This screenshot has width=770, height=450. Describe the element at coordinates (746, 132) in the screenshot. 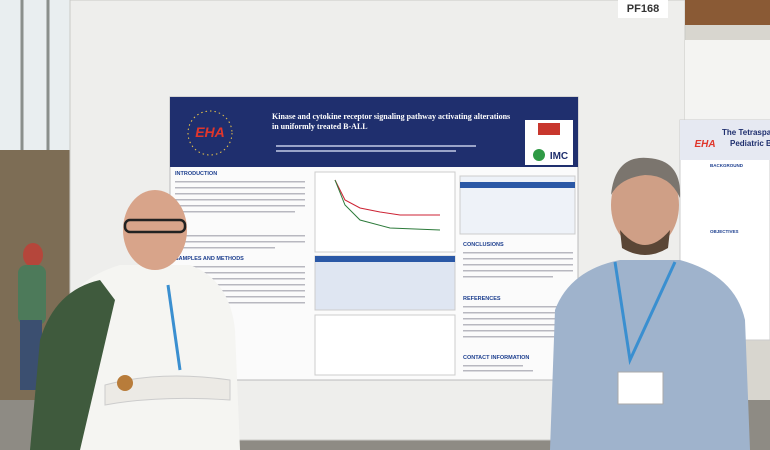

I see `neighbor-title: The Tetraspan` at that location.